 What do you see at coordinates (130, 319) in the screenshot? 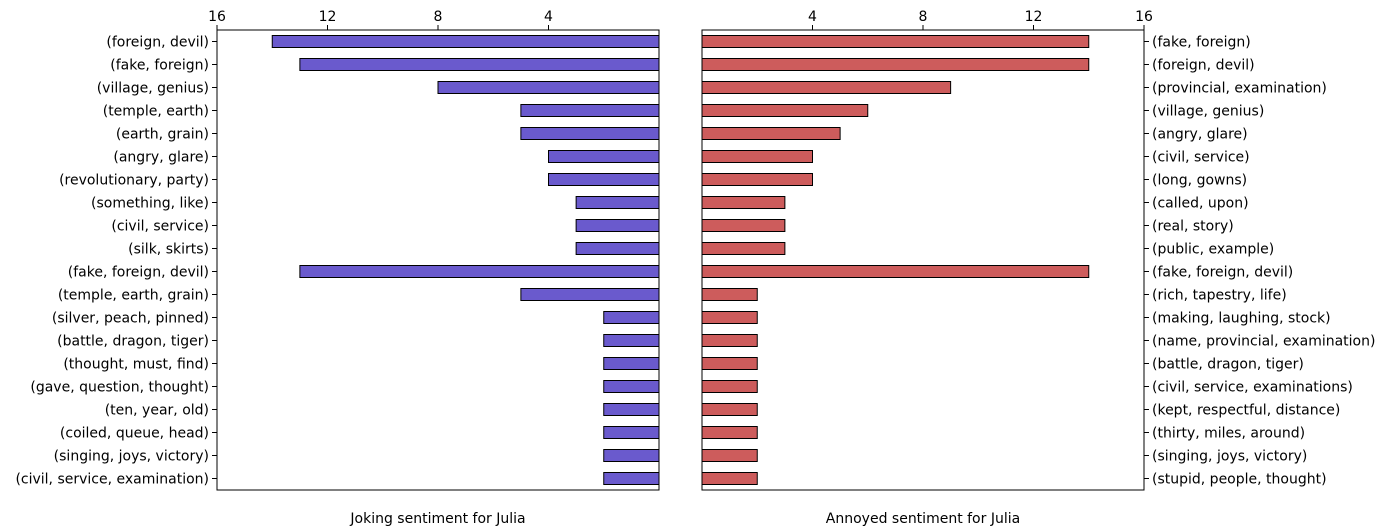
I see `category-label: (silver, peach, pinned)` at bounding box center [130, 319].